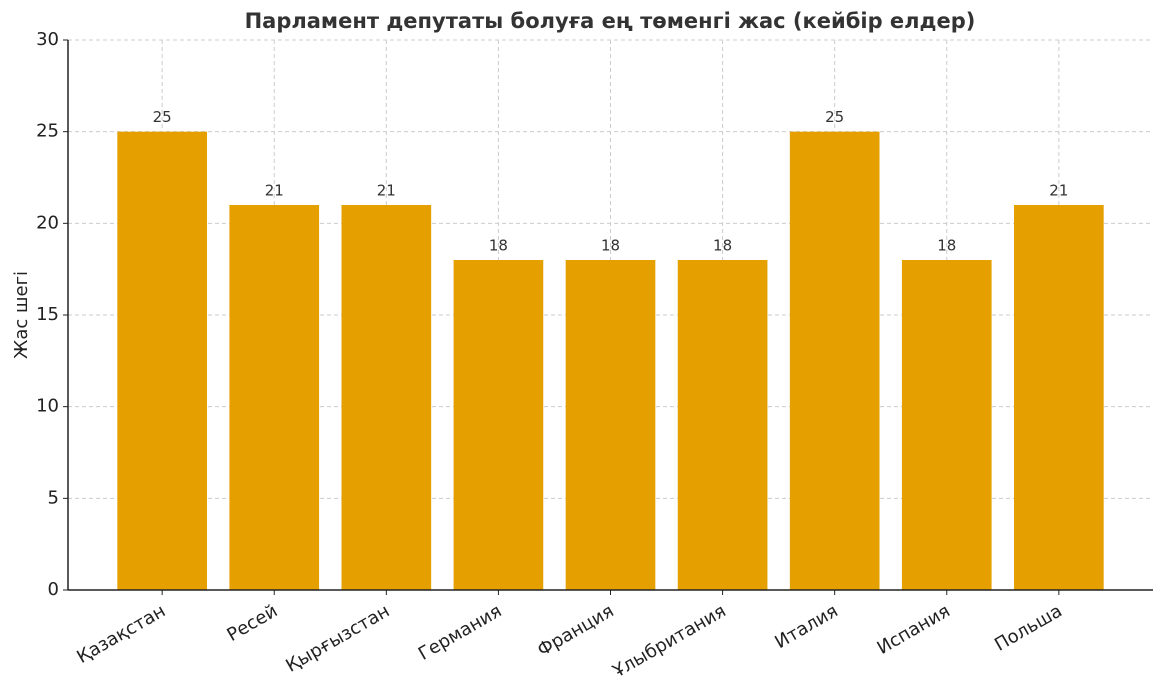 Image resolution: width=1164 pixels, height=694 pixels. What do you see at coordinates (47, 131) in the screenshot?
I see `y-tick-label: 25` at bounding box center [47, 131].